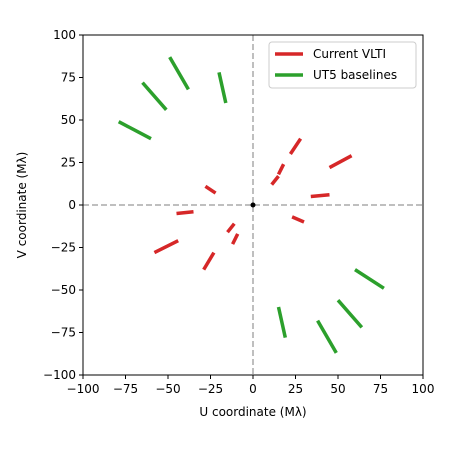 This screenshot has height=450, width=450. I want to click on y-axis-label: V coordinate (Mλ), so click(22, 205).